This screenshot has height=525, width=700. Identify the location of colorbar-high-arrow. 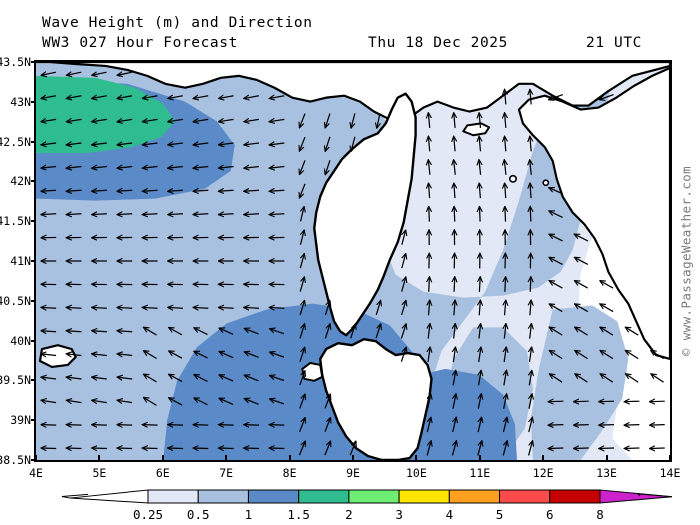
(636, 496).